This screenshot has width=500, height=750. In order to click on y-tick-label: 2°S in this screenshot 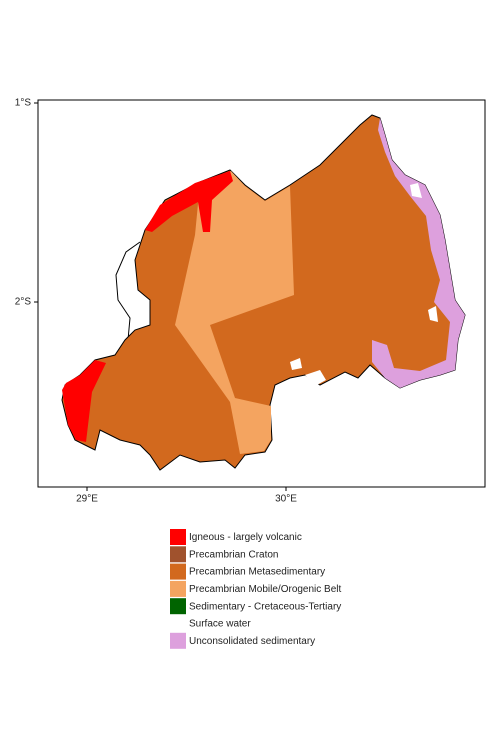, I will do `click(23, 302)`.